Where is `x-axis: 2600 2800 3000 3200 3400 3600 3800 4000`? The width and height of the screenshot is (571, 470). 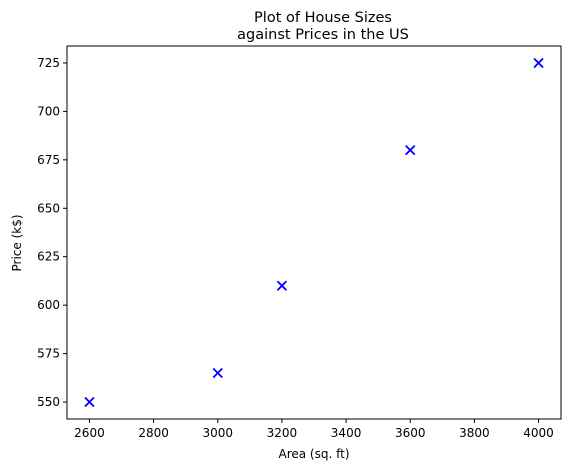
x-axis: 2600 2800 3000 3200 3400 3600 3800 4000 is located at coordinates (314, 429).